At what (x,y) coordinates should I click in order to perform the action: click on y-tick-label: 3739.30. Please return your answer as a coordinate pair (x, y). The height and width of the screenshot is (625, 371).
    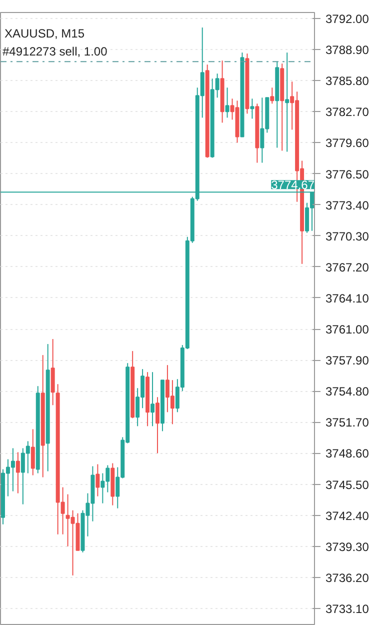
    Looking at the image, I should click on (348, 547).